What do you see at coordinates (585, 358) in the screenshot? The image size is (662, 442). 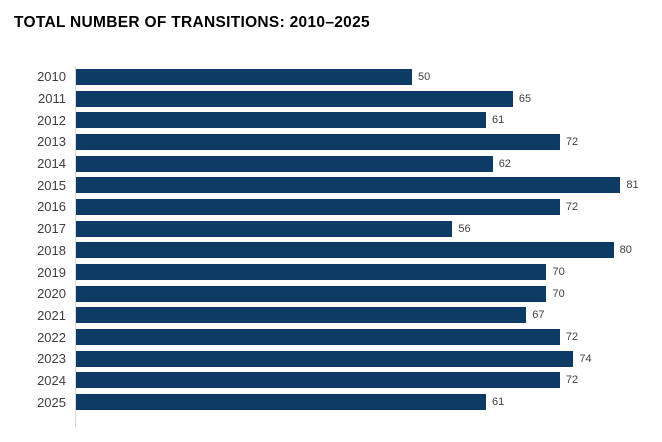 I see `value-label: 74` at bounding box center [585, 358].